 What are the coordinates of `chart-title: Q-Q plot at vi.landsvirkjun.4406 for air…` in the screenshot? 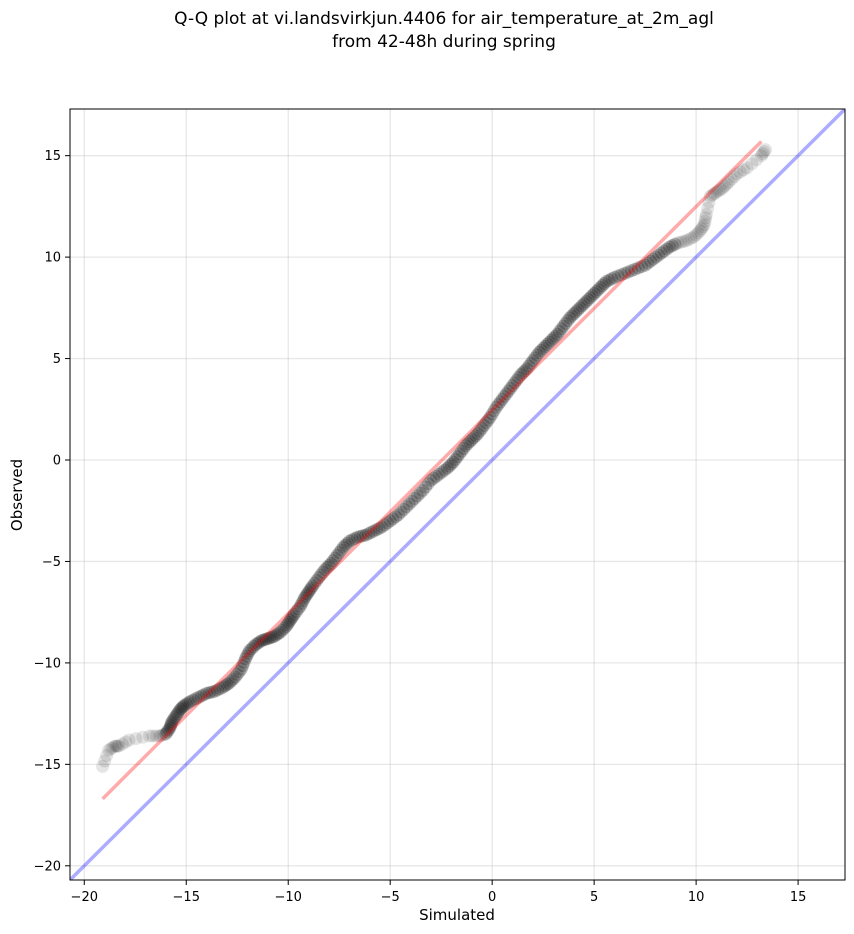 It's located at (427, 31).